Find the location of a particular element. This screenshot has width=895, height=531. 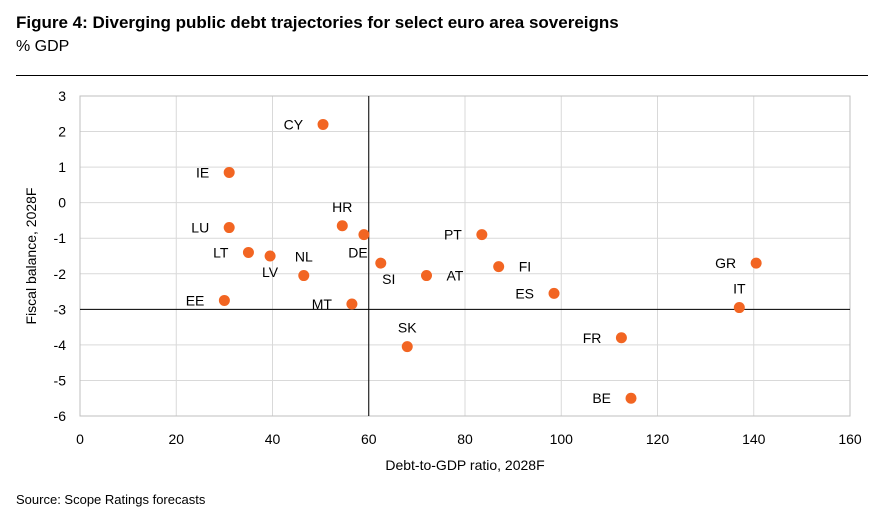

data-label-fr: FR is located at coordinates (592, 338).